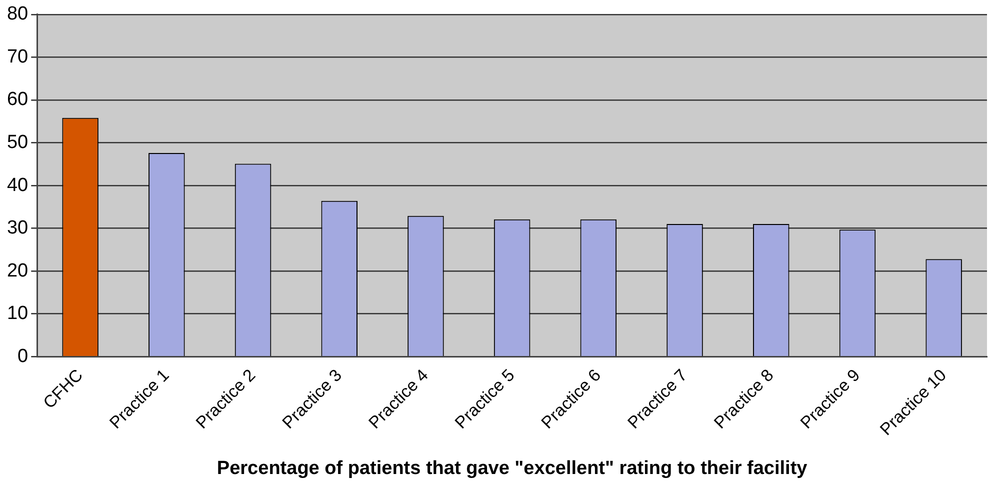 This screenshot has height=484, width=991. What do you see at coordinates (17, 228) in the screenshot?
I see `y-tick-label: 30` at bounding box center [17, 228].